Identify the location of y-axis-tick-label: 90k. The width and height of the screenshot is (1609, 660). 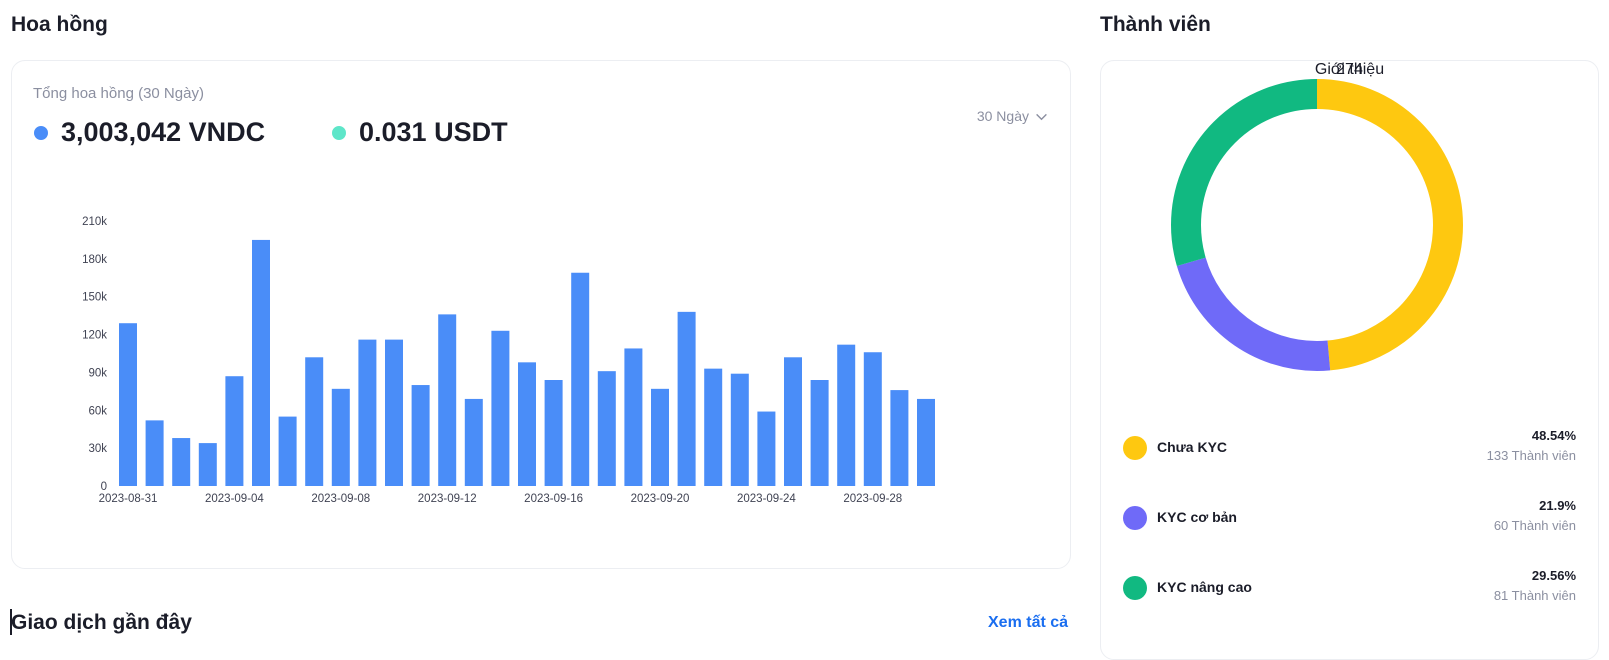
(97, 373).